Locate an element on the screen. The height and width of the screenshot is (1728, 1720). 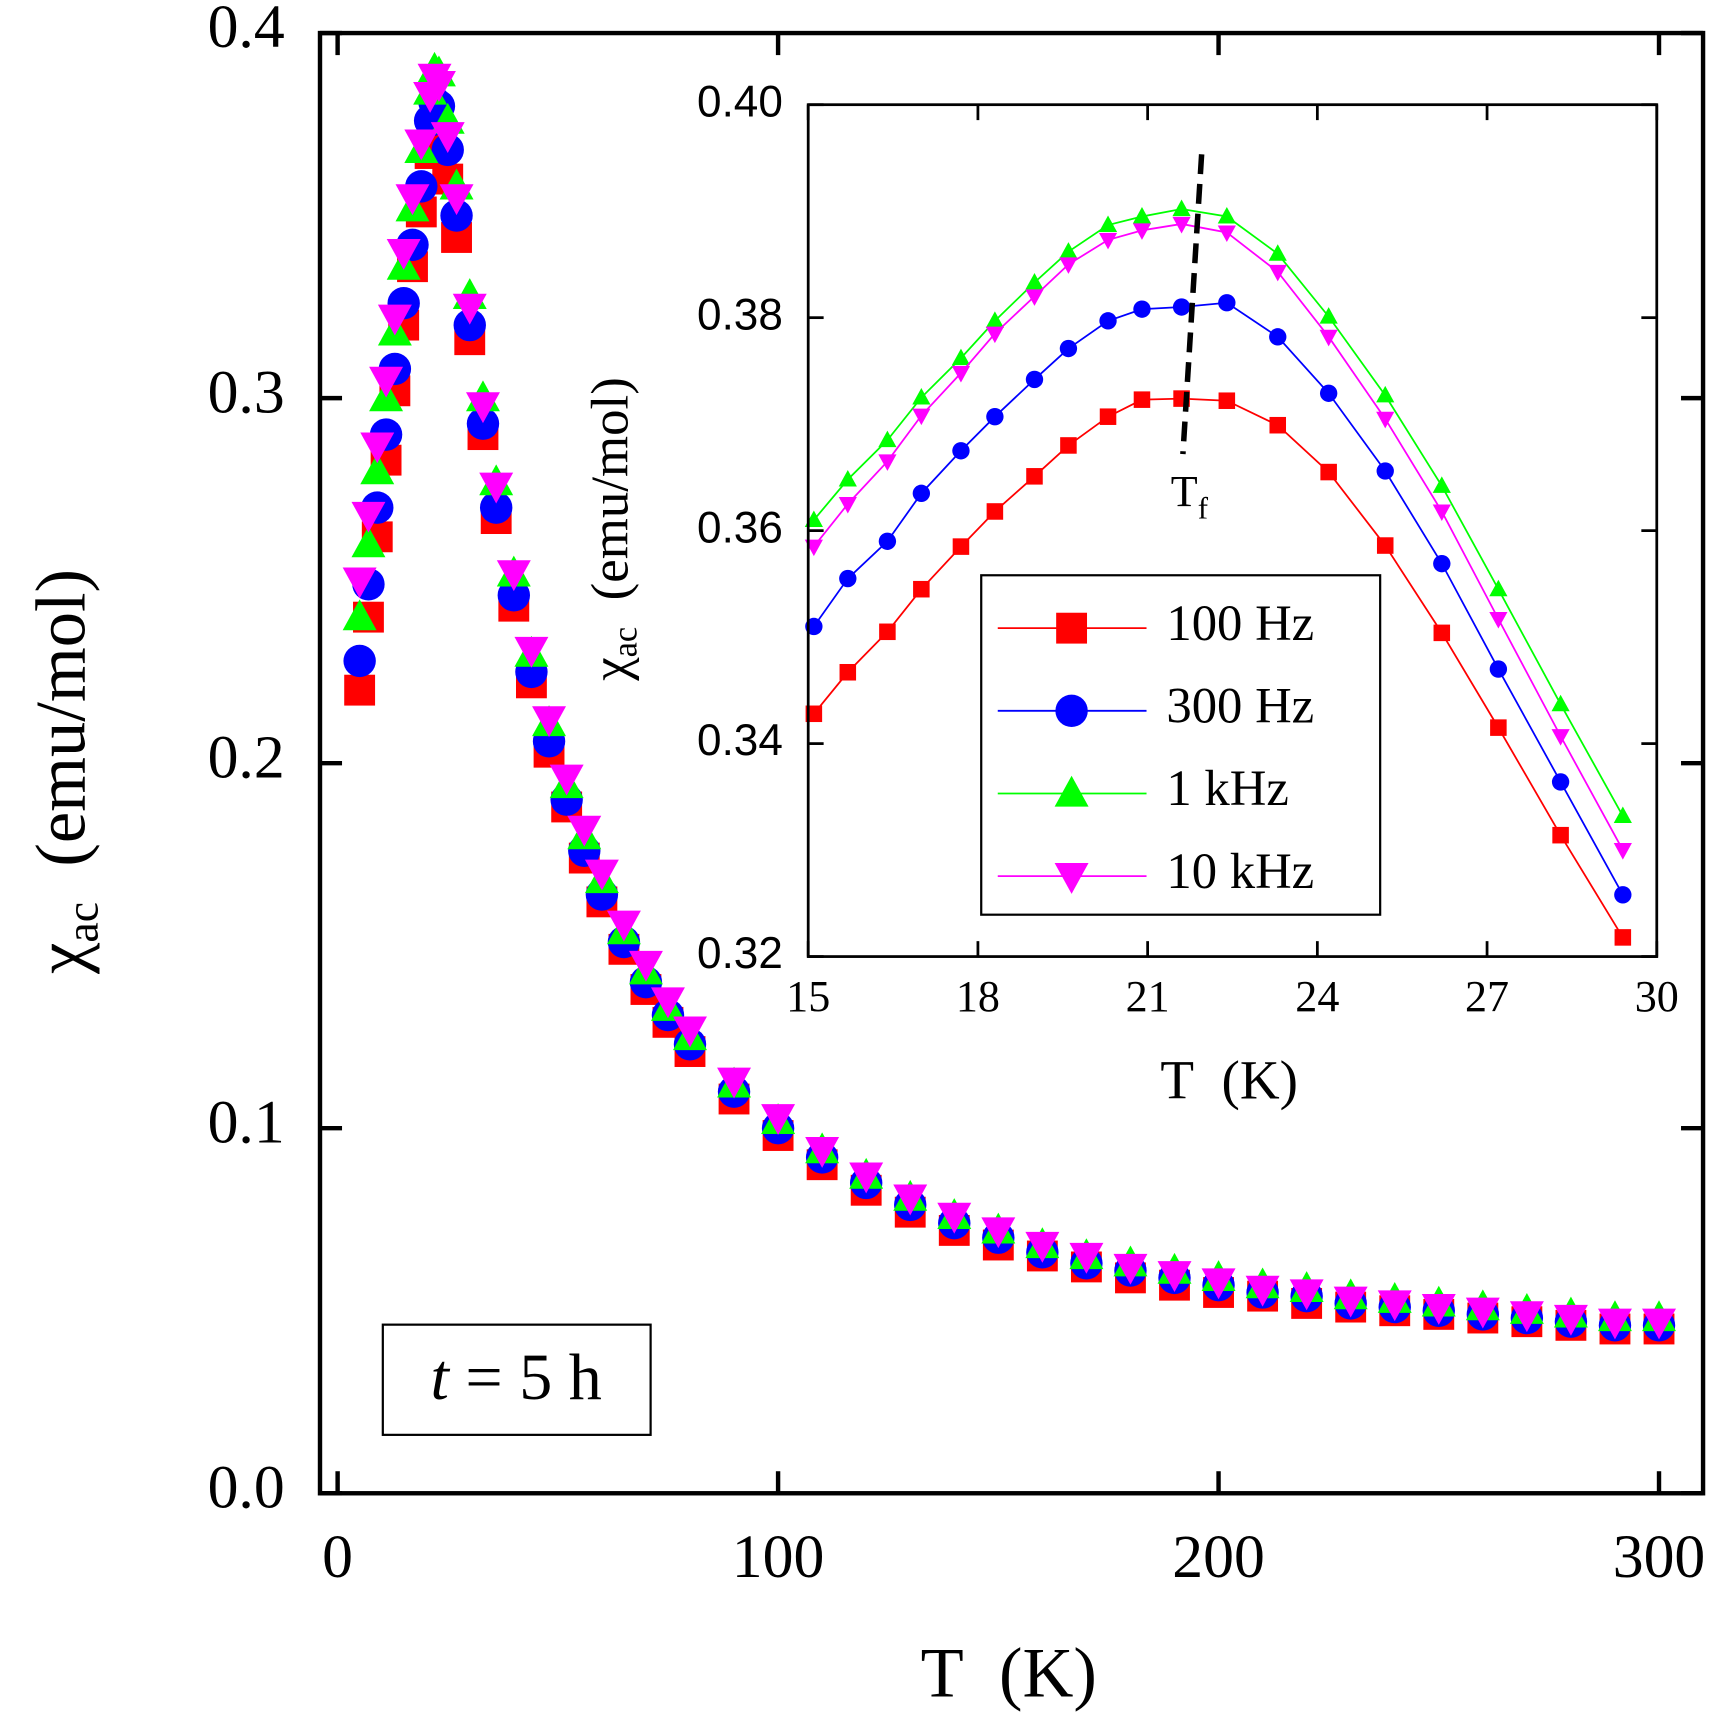
y-tick-label: 0.32 is located at coordinates (740, 953).